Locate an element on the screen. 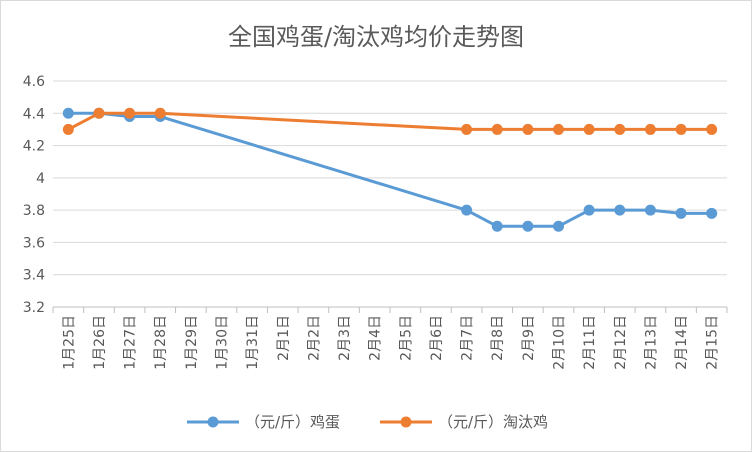 The image size is (752, 452). x-tick-label: 2月2日 is located at coordinates (314, 338).